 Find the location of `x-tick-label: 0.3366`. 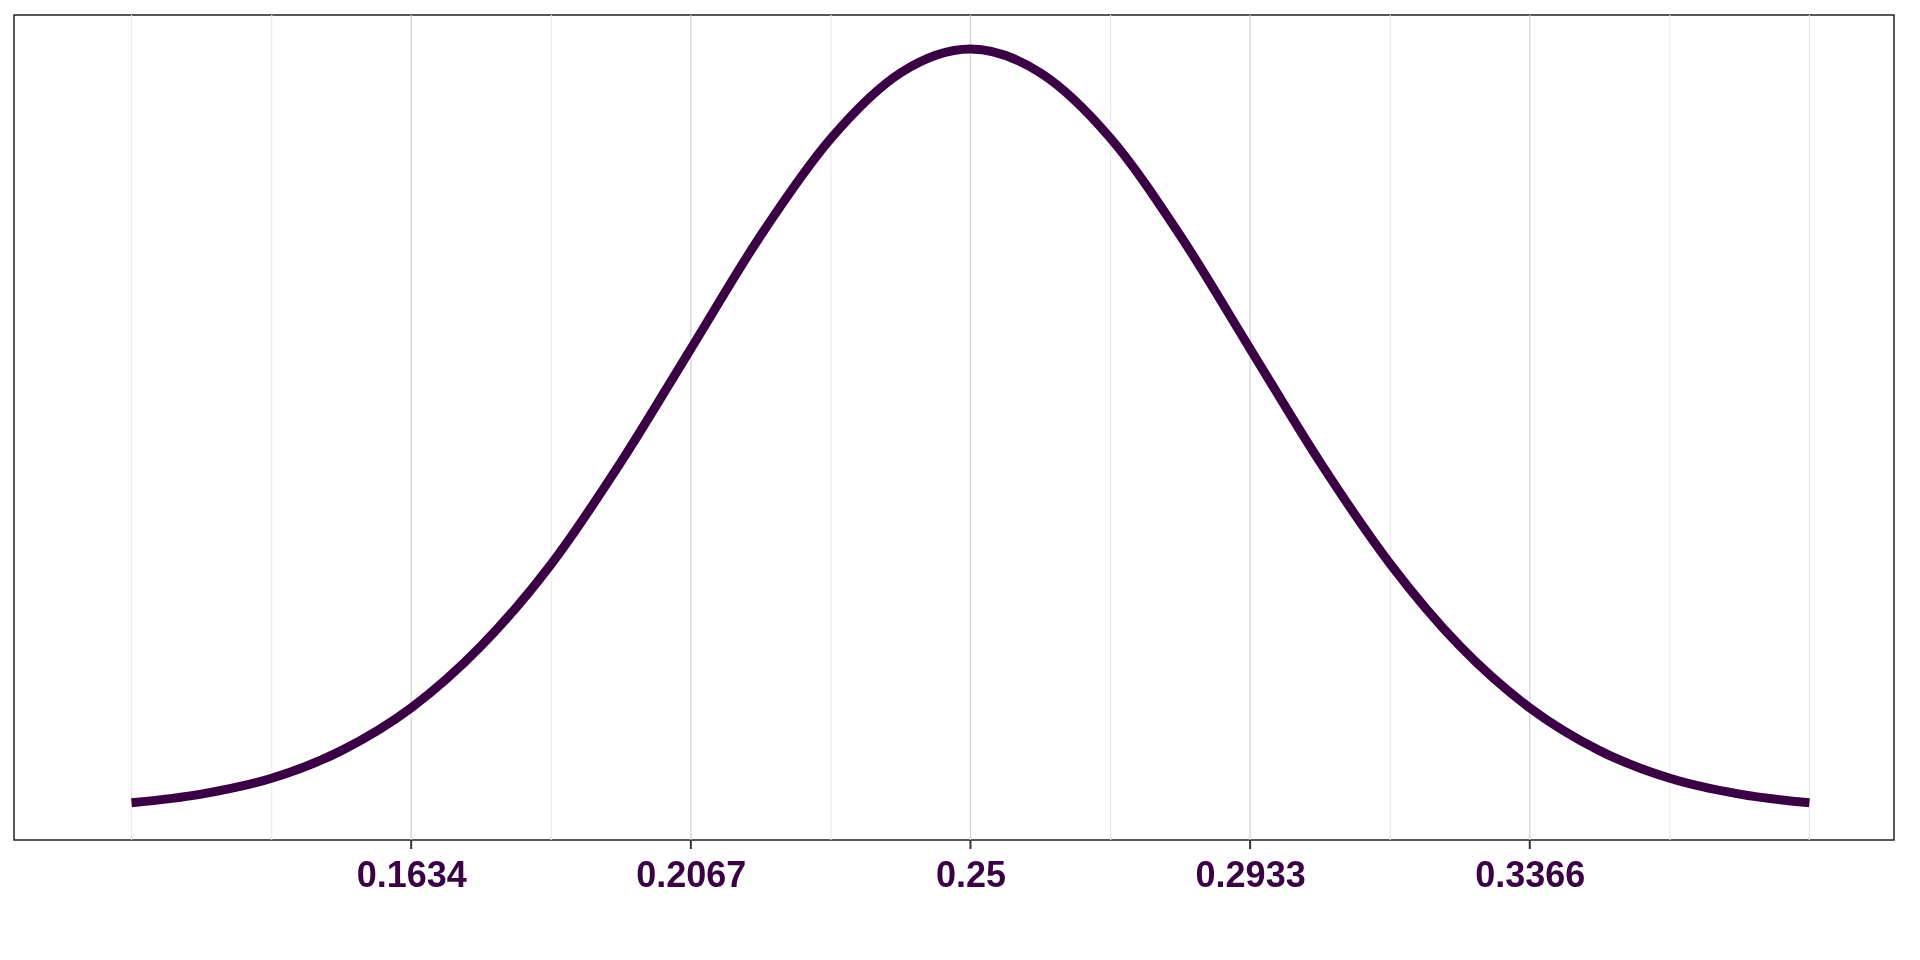

x-tick-label: 0.3366 is located at coordinates (1530, 874).